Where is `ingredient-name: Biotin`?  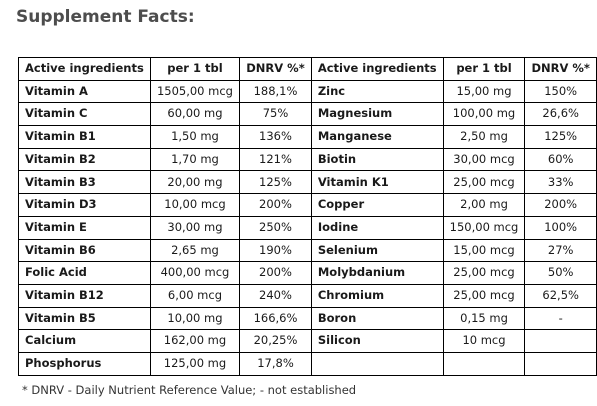 ingredient-name: Biotin is located at coordinates (377, 159).